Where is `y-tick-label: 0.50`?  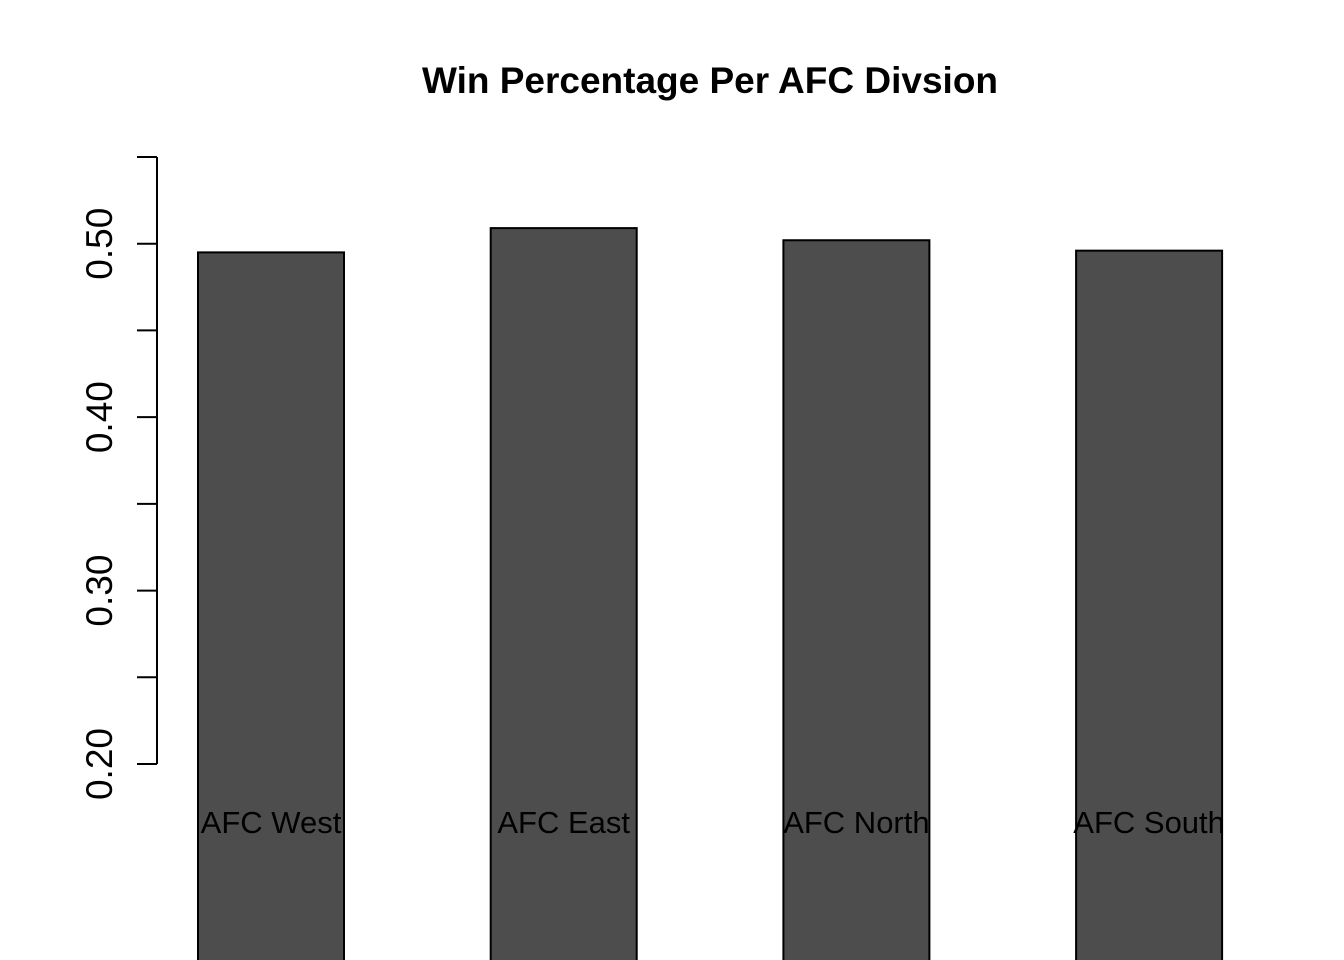 y-tick-label: 0.50 is located at coordinates (99, 244).